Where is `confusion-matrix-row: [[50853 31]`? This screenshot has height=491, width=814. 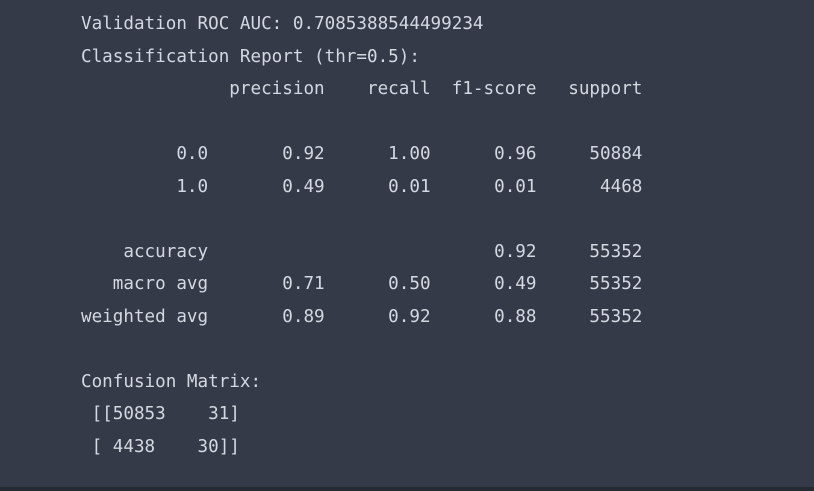
confusion-matrix-row: [[50853 31] is located at coordinates (160, 414).